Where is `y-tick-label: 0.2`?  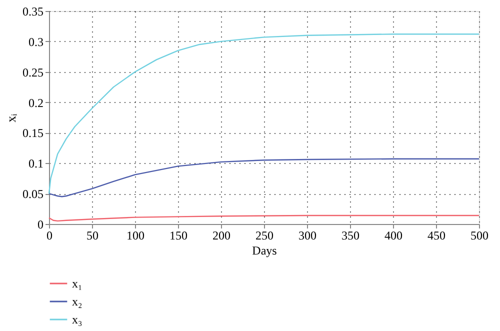 y-tick-label: 0.2 is located at coordinates (36, 103).